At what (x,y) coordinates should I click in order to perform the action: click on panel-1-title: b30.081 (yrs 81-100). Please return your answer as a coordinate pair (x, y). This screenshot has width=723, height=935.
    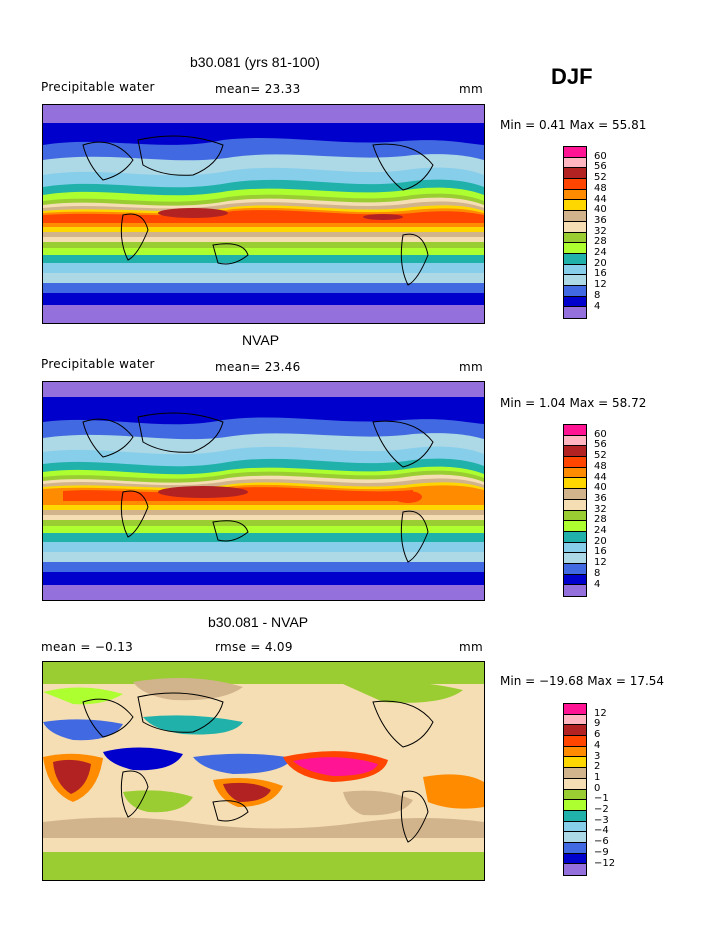
    Looking at the image, I should click on (255, 62).